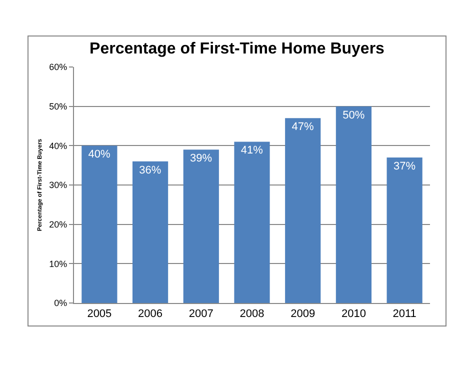 The image size is (474, 366). What do you see at coordinates (58, 185) in the screenshot?
I see `y-tick-label: 30%` at bounding box center [58, 185].